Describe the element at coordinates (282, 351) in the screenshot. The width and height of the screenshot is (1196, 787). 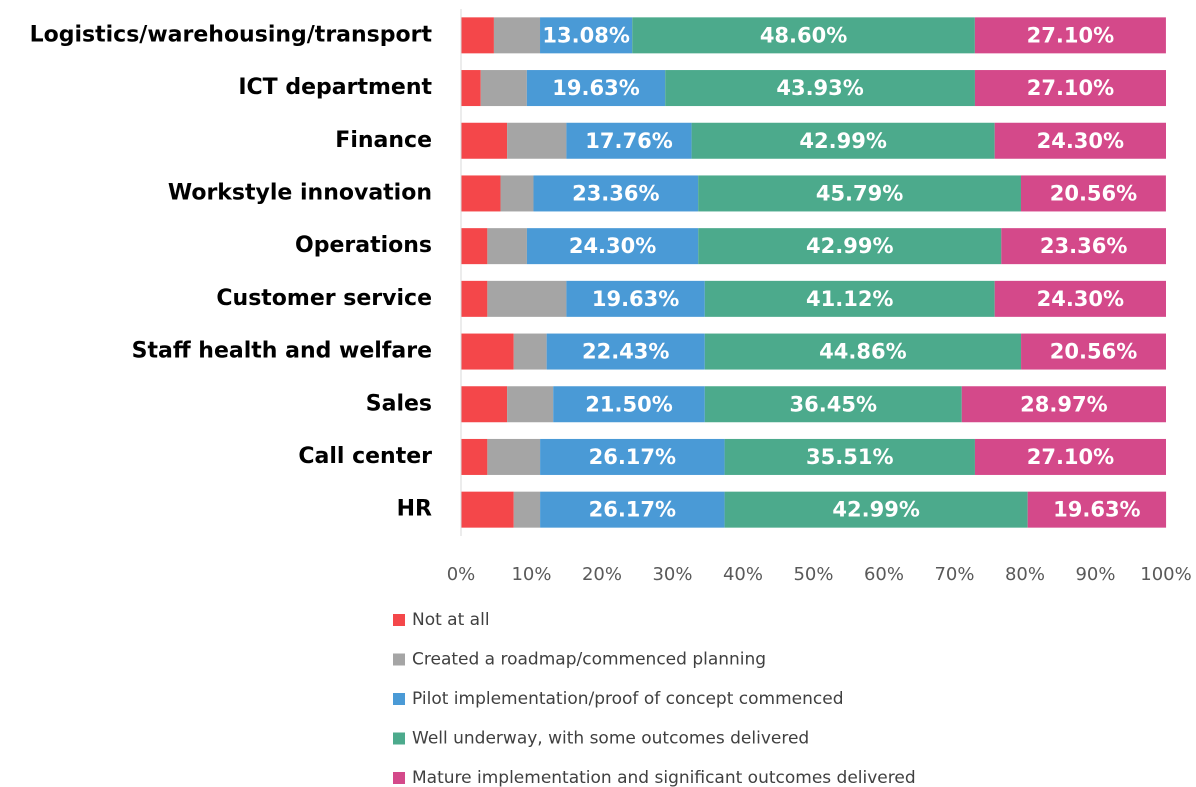
I see `category-label: Staff health and welfare` at that location.